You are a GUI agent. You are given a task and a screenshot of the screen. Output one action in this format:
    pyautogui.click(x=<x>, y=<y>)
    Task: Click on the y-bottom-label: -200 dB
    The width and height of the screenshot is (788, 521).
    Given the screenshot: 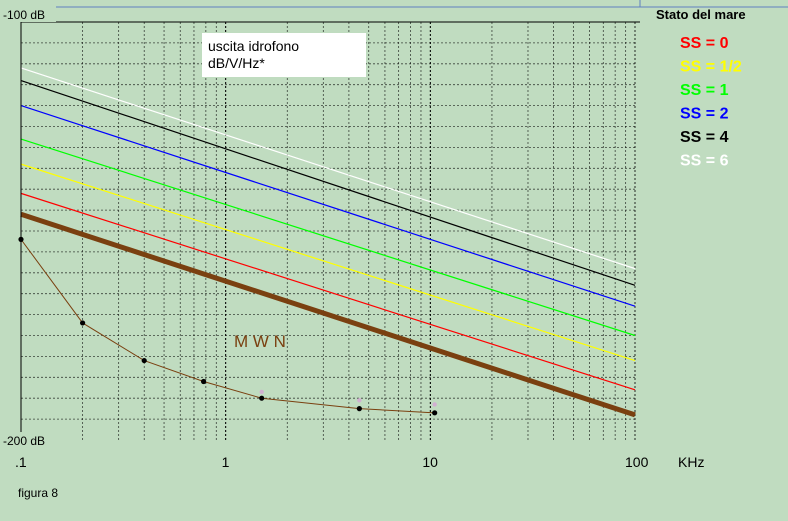 What is the action you would take?
    pyautogui.click(x=24, y=441)
    